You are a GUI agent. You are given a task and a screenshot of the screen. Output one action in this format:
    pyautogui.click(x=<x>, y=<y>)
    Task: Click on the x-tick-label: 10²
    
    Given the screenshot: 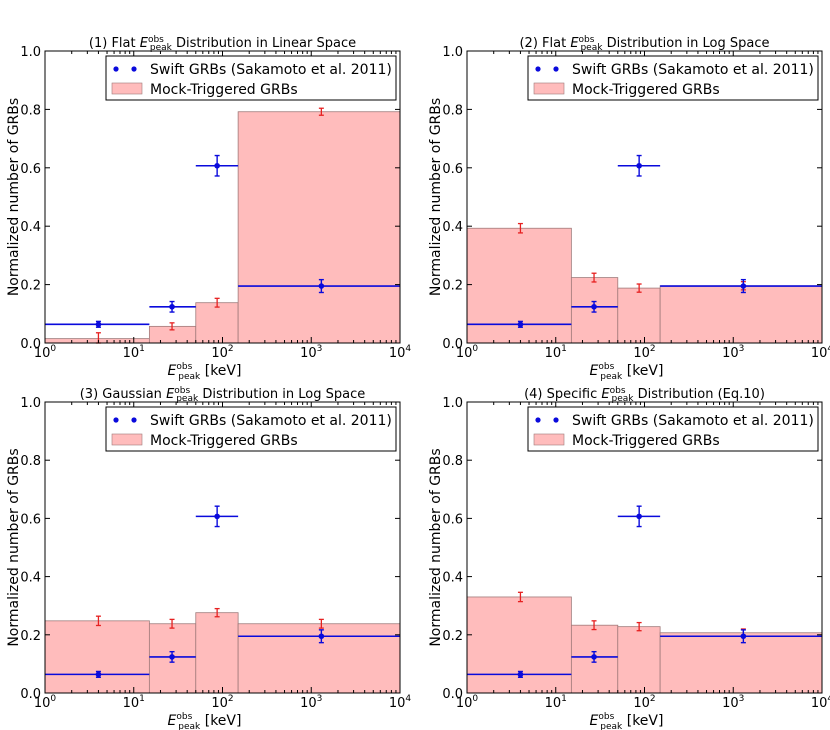 What is the action you would take?
    pyautogui.click(x=222, y=702)
    